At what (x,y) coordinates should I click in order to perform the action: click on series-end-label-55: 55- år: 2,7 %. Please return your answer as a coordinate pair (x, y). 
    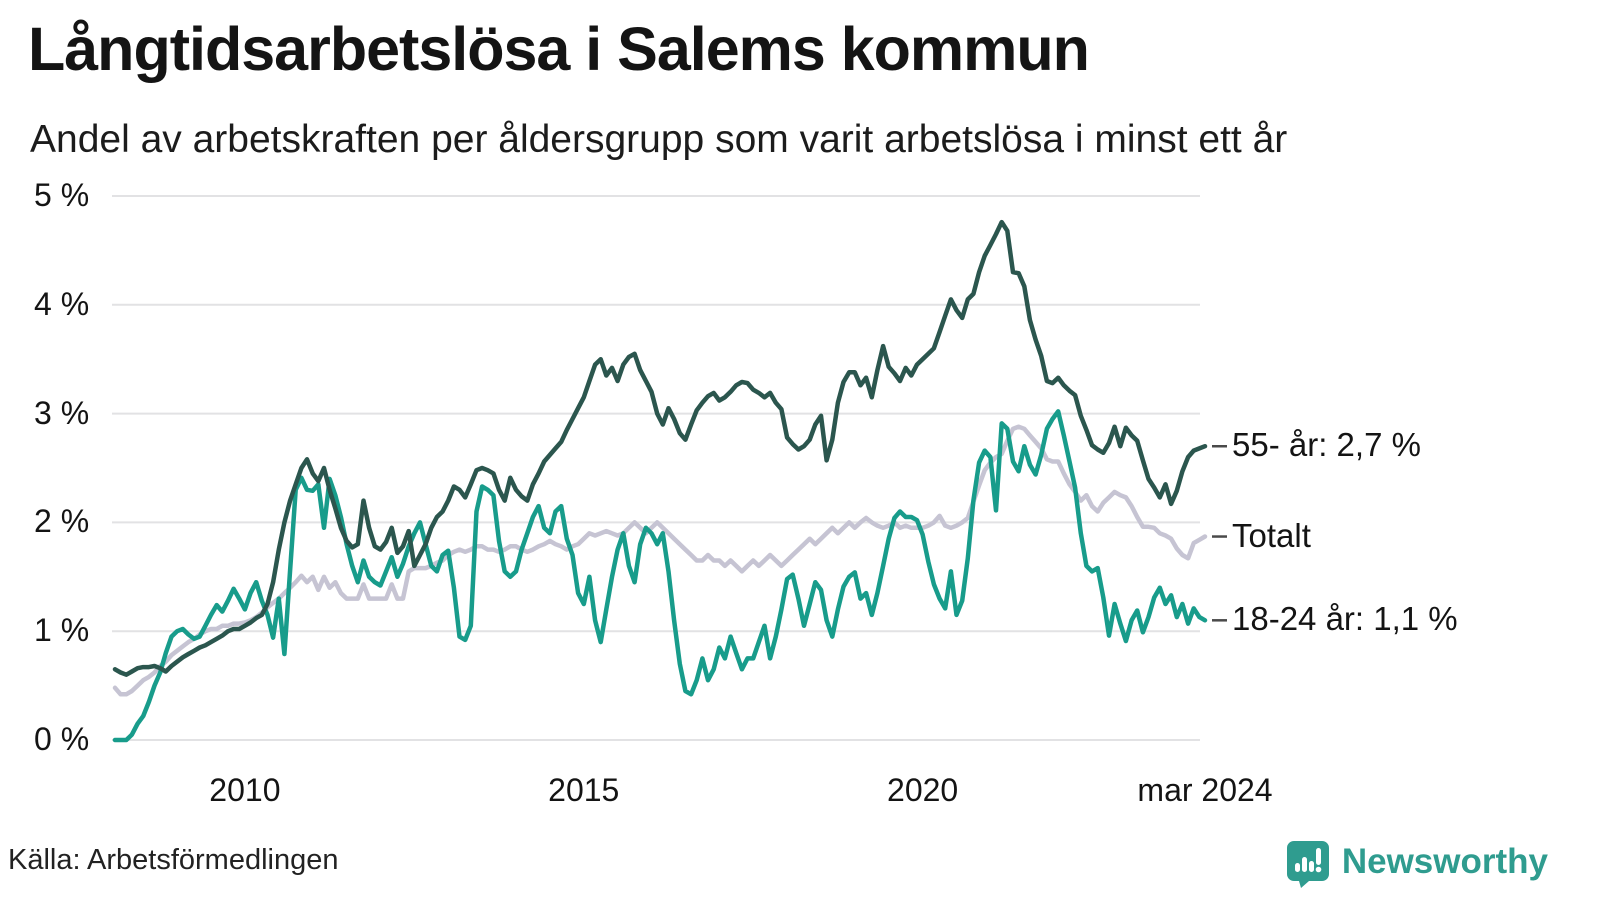
    Looking at the image, I should click on (1326, 445).